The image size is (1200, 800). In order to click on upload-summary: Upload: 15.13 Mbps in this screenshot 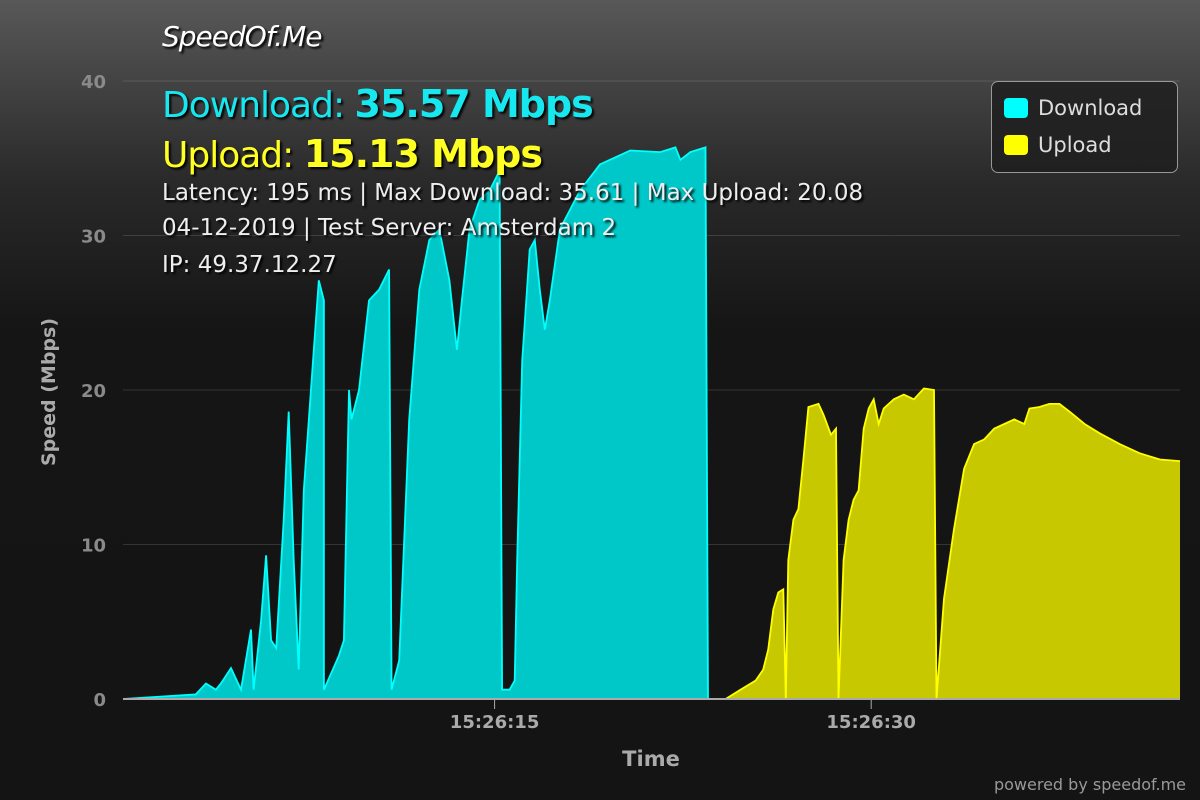, I will do `click(352, 154)`.